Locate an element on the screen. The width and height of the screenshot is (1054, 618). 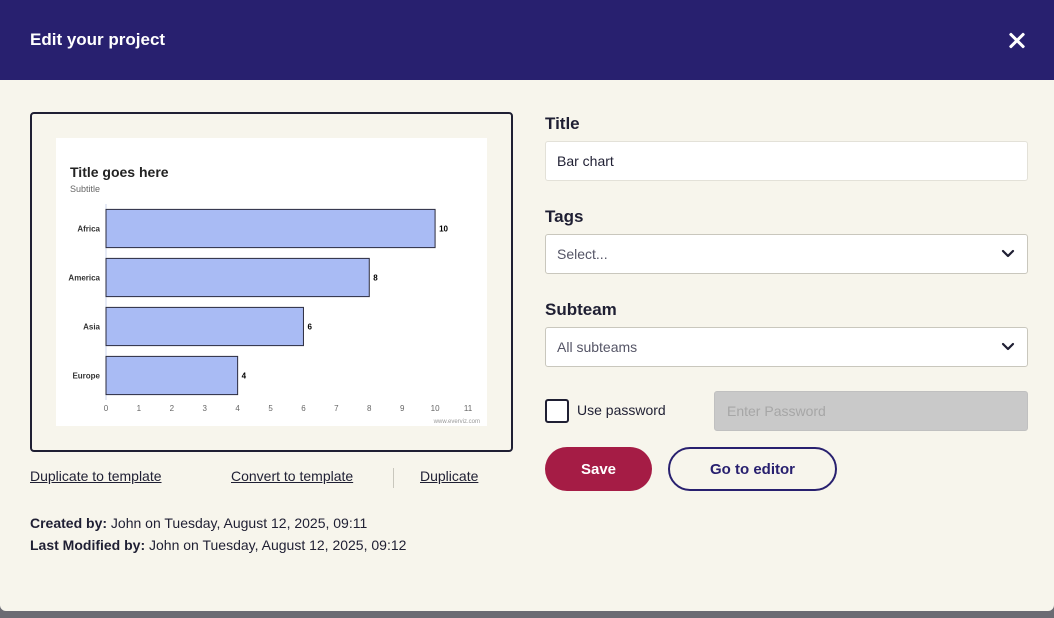
data-label: 10 is located at coordinates (443, 229).